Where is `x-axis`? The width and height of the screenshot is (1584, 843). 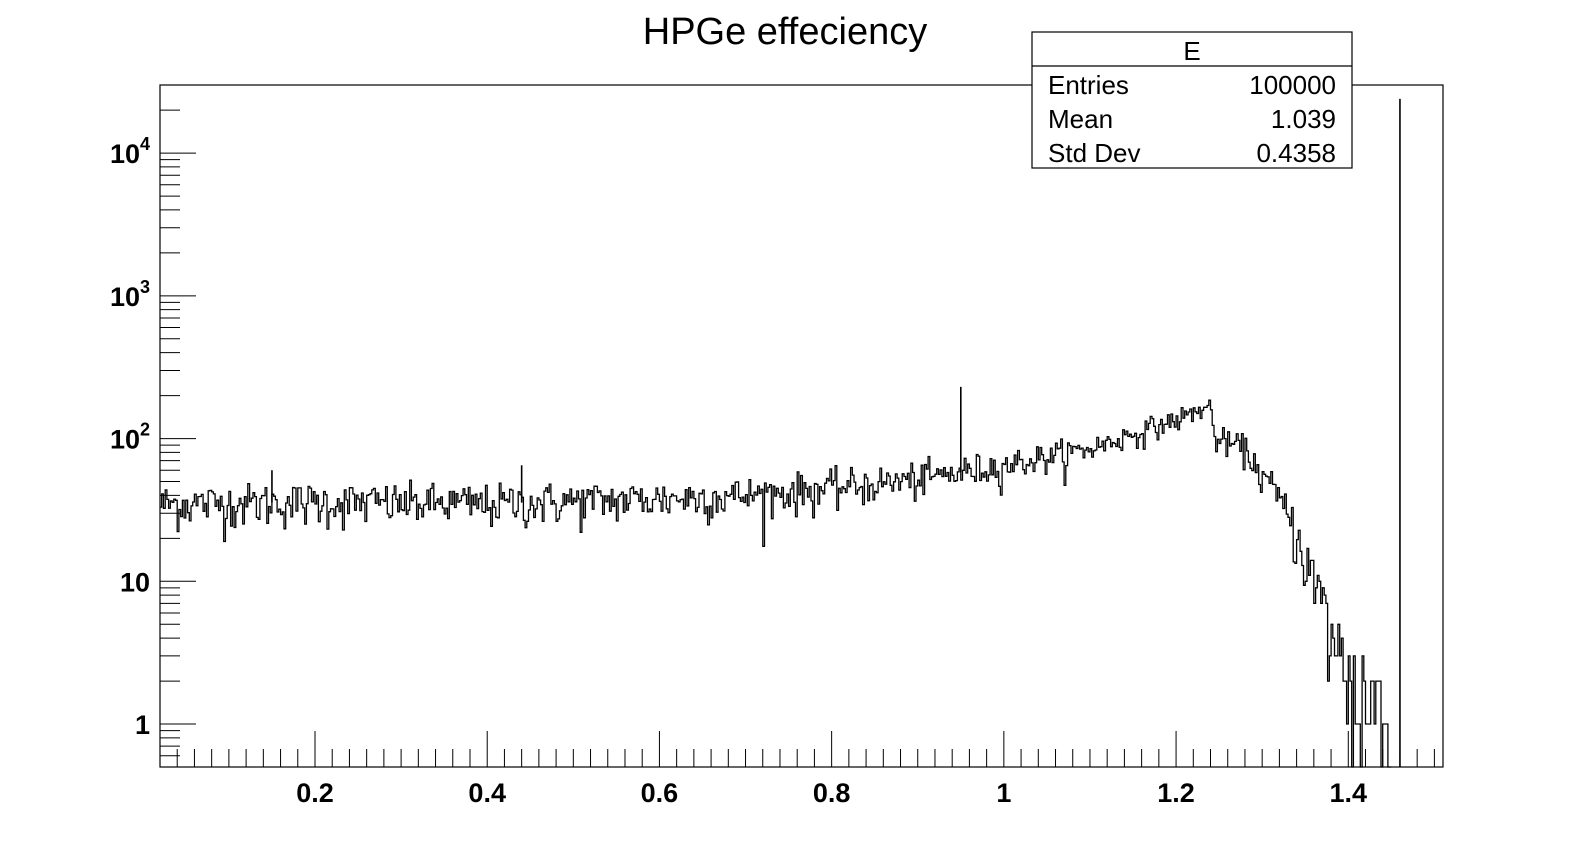 x-axis is located at coordinates (797, 749).